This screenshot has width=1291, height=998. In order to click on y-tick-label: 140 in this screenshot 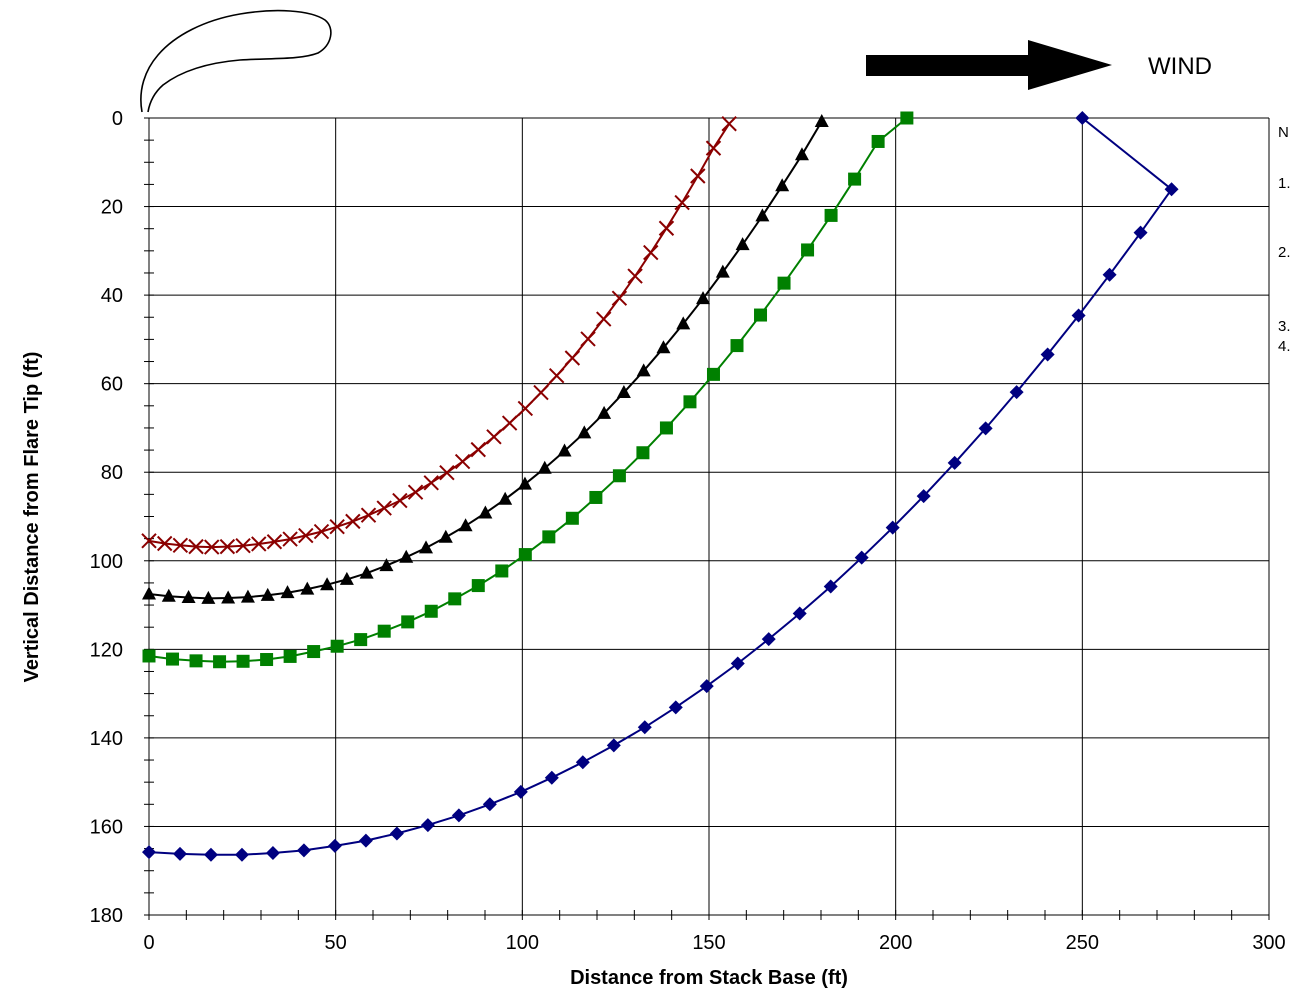, I will do `click(106, 739)`.